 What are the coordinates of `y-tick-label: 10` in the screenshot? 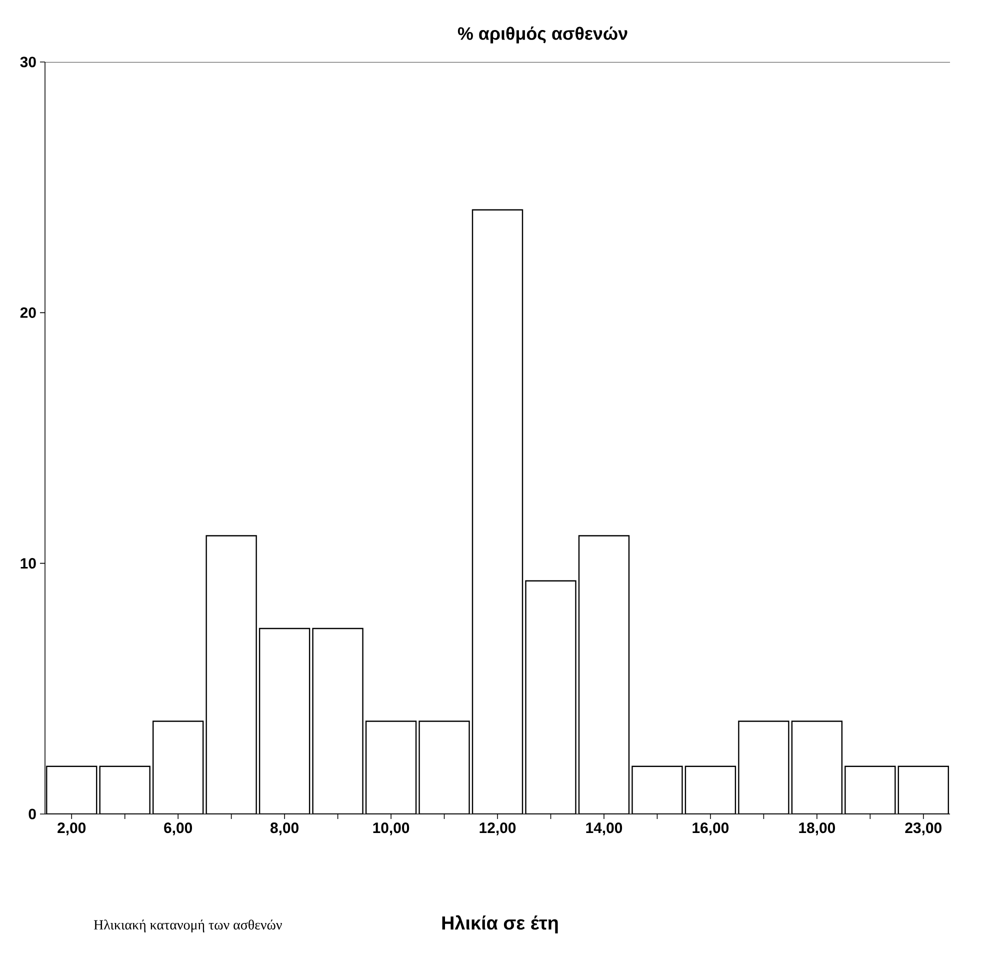 It's located at (28, 563).